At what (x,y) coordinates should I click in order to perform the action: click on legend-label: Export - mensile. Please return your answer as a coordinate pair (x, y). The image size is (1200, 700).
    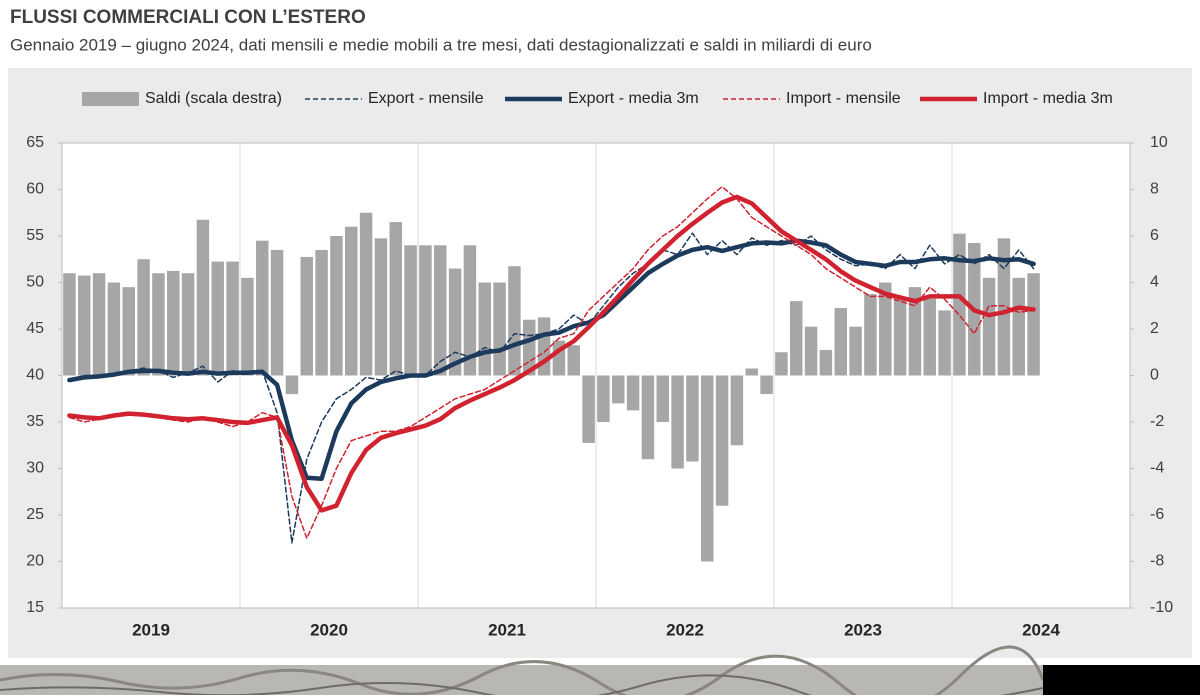
    Looking at the image, I should click on (426, 98).